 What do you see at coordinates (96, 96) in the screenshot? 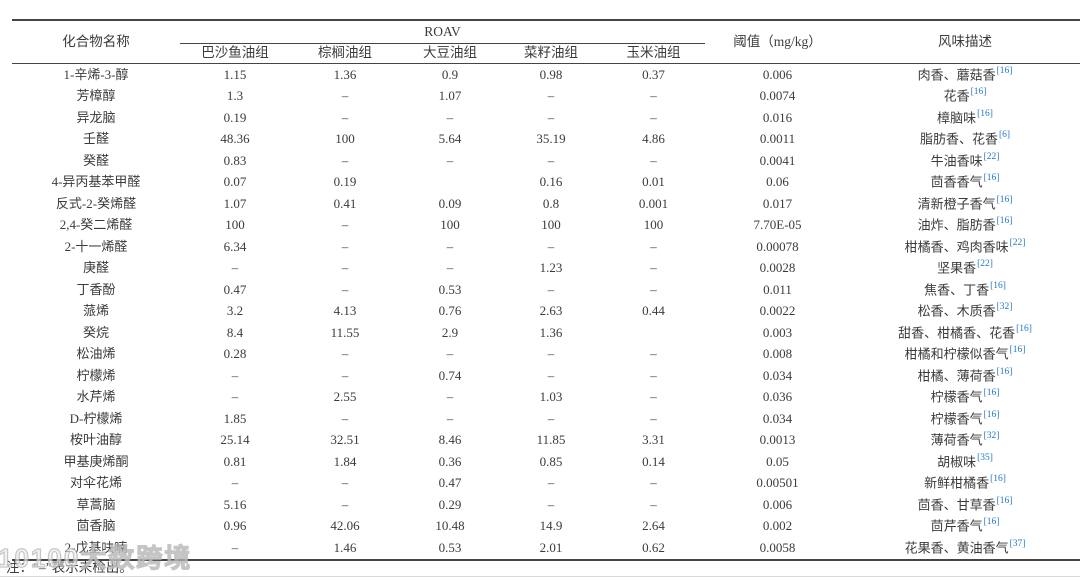
I see `compound-name: 芳樟醇` at bounding box center [96, 96].